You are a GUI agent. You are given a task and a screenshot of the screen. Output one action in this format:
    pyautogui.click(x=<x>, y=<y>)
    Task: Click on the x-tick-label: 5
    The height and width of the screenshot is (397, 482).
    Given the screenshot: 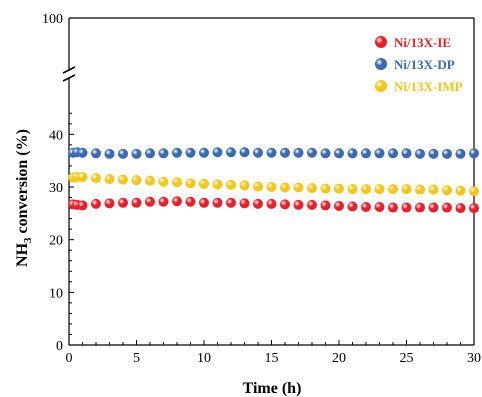 What is the action you would take?
    pyautogui.click(x=136, y=358)
    